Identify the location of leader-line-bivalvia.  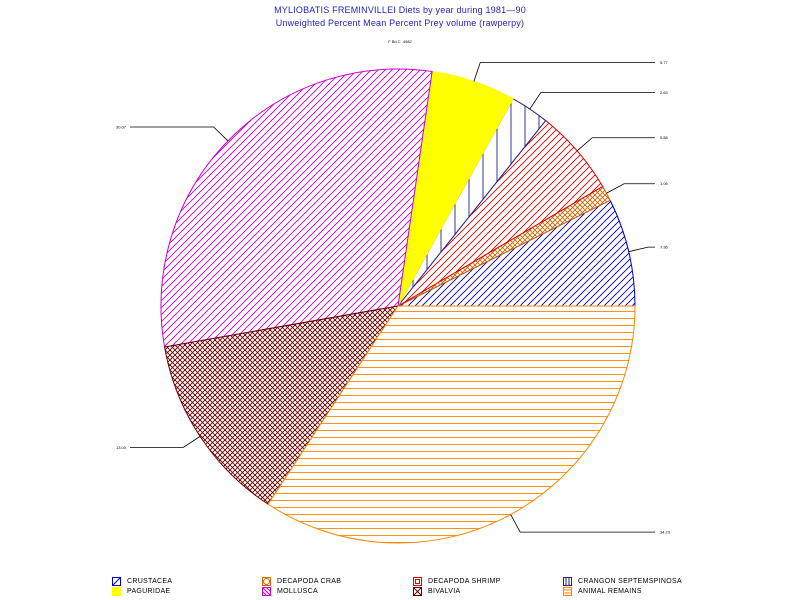
(165, 442).